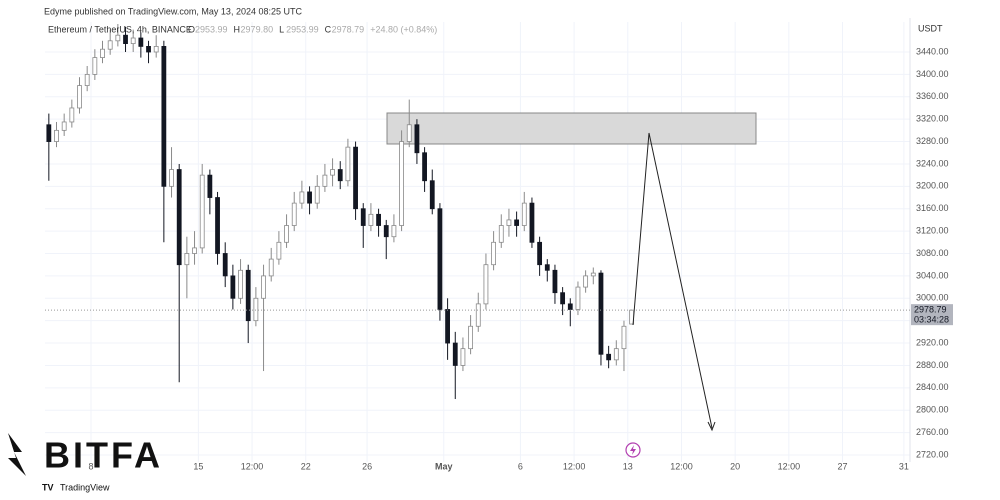 This screenshot has width=1000, height=500. What do you see at coordinates (306, 466) in the screenshot?
I see `x-tick-label: 22` at bounding box center [306, 466].